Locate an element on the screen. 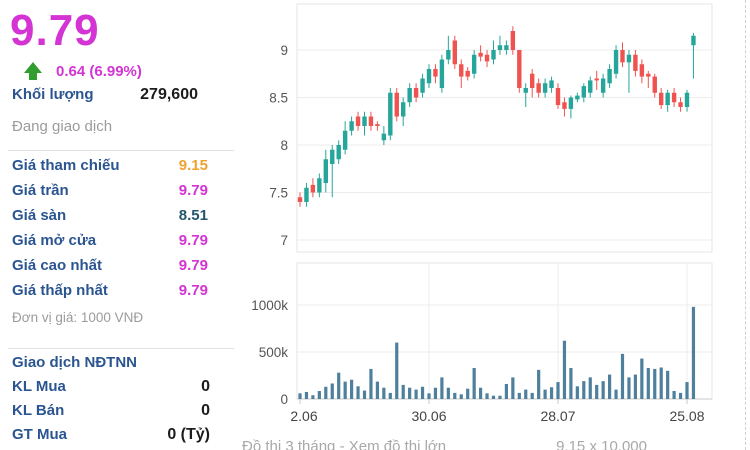 The height and width of the screenshot is (450, 750). chart-footer-left: Đồ thị 3 tháng - Xem đồ thị lớn is located at coordinates (344, 444).